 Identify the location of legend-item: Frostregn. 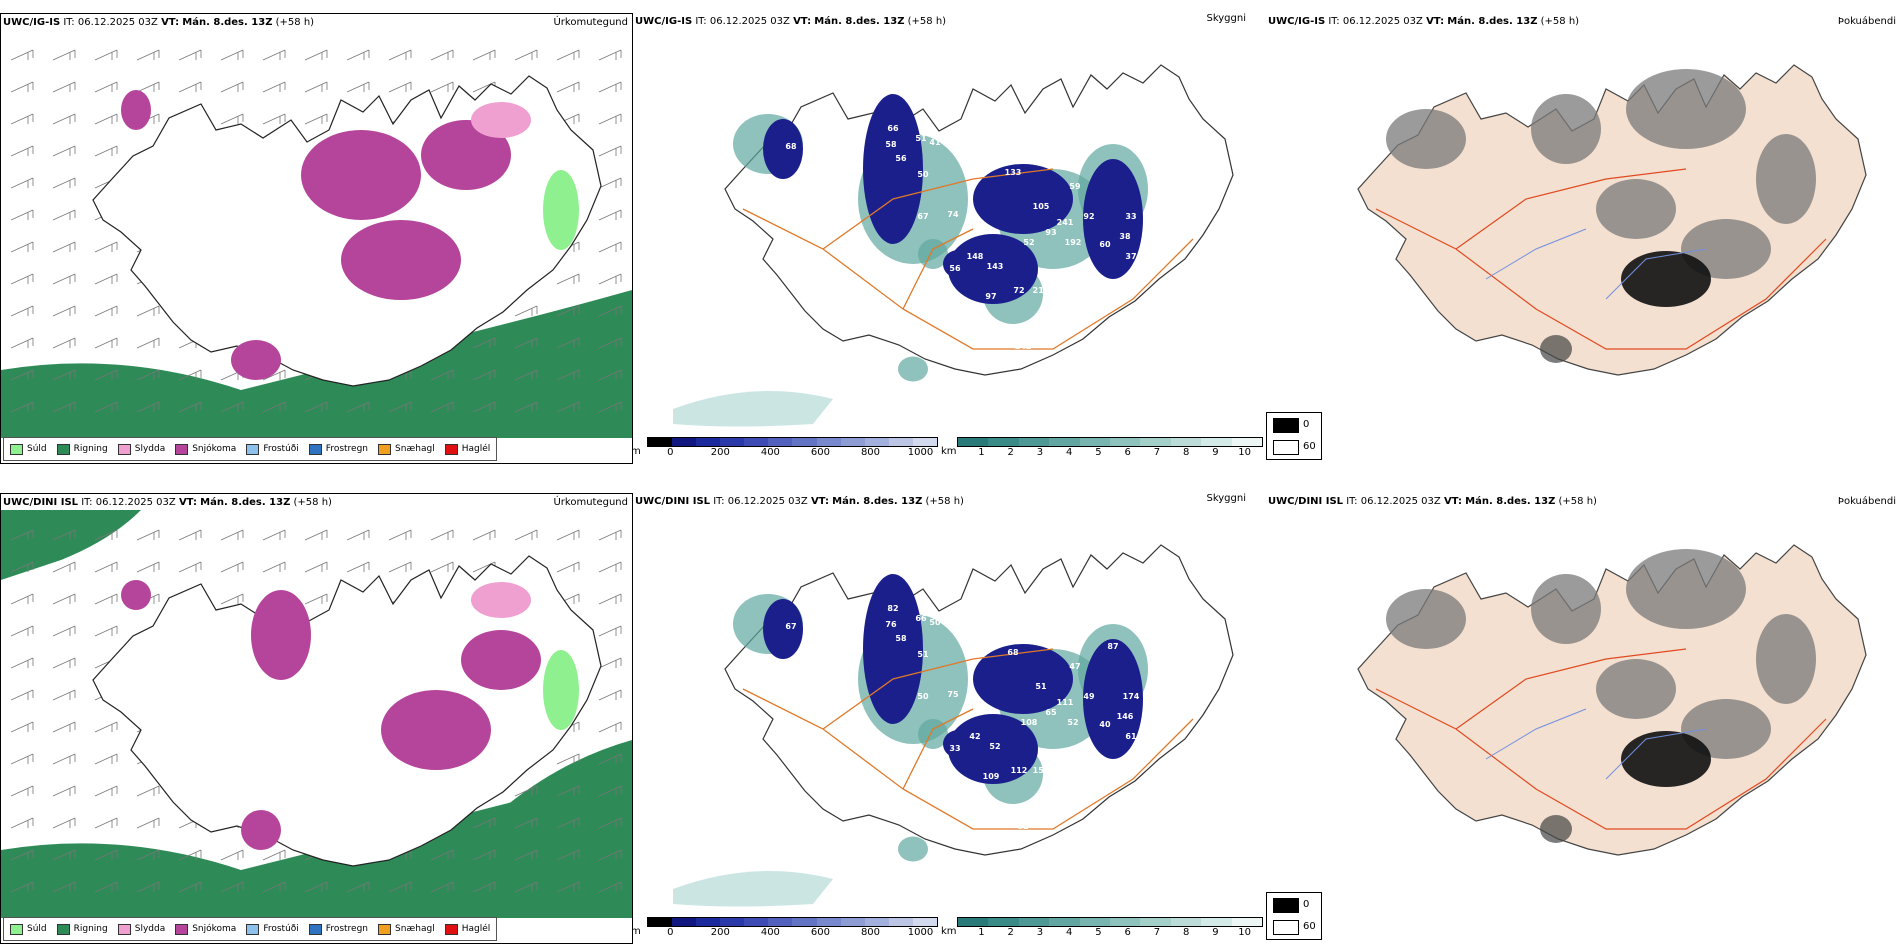
(338, 929).